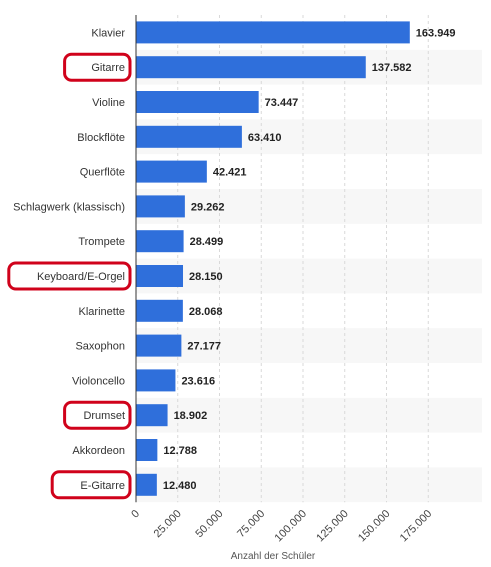 This screenshot has height=567, width=491. Describe the element at coordinates (374, 526) in the screenshot. I see `x-tick-label: 150.000` at that location.